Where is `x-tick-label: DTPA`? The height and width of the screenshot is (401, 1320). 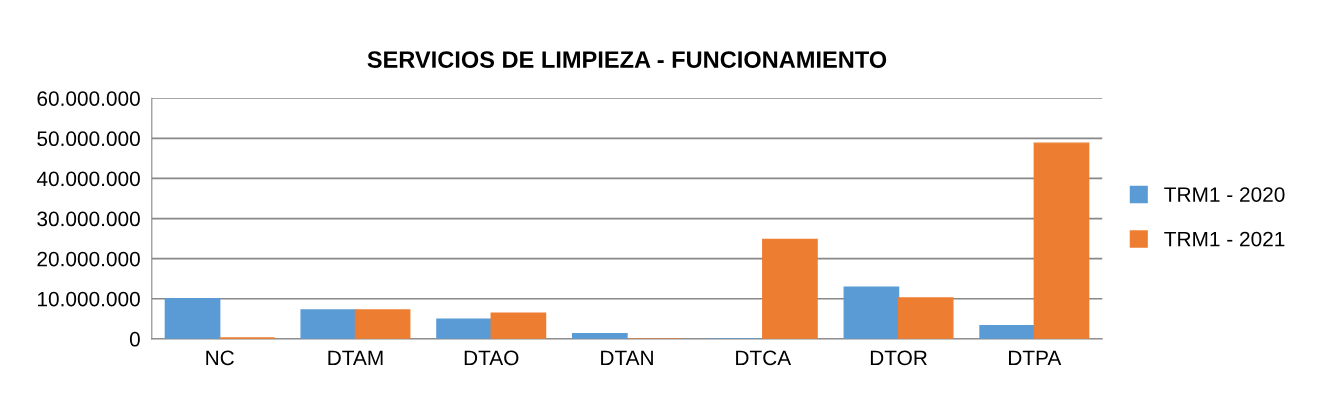 x-tick-label: DTPA is located at coordinates (1035, 358).